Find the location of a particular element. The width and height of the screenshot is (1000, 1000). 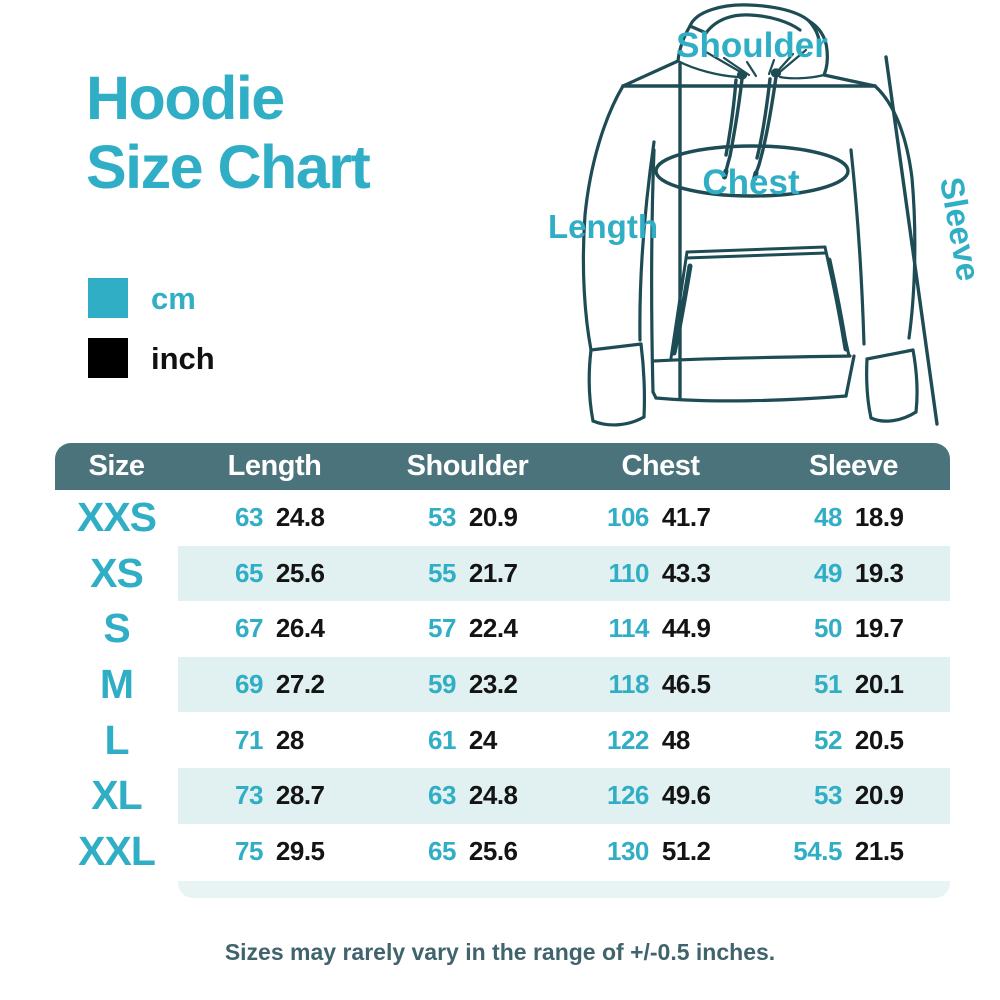

size-label: S is located at coordinates (116, 628).